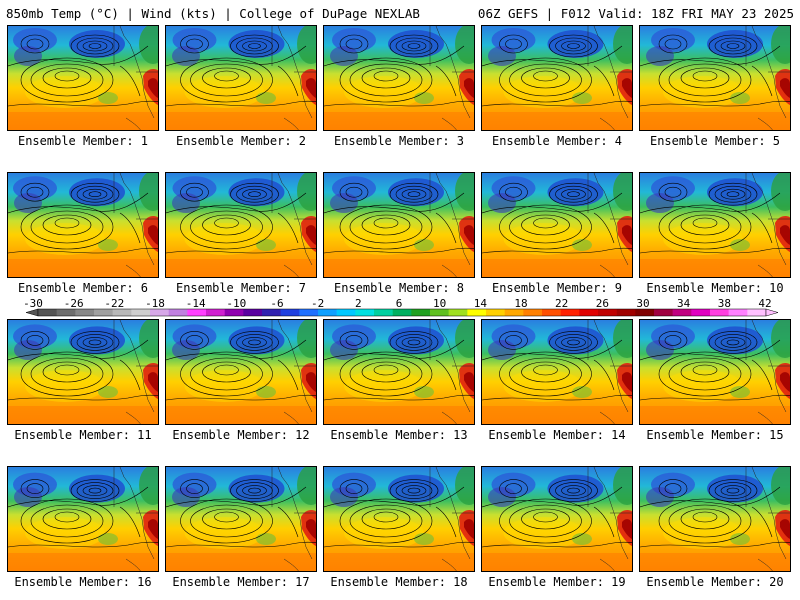 The width and height of the screenshot is (800, 600). I want to click on colorbar-tick-label: 10, so click(439, 304).